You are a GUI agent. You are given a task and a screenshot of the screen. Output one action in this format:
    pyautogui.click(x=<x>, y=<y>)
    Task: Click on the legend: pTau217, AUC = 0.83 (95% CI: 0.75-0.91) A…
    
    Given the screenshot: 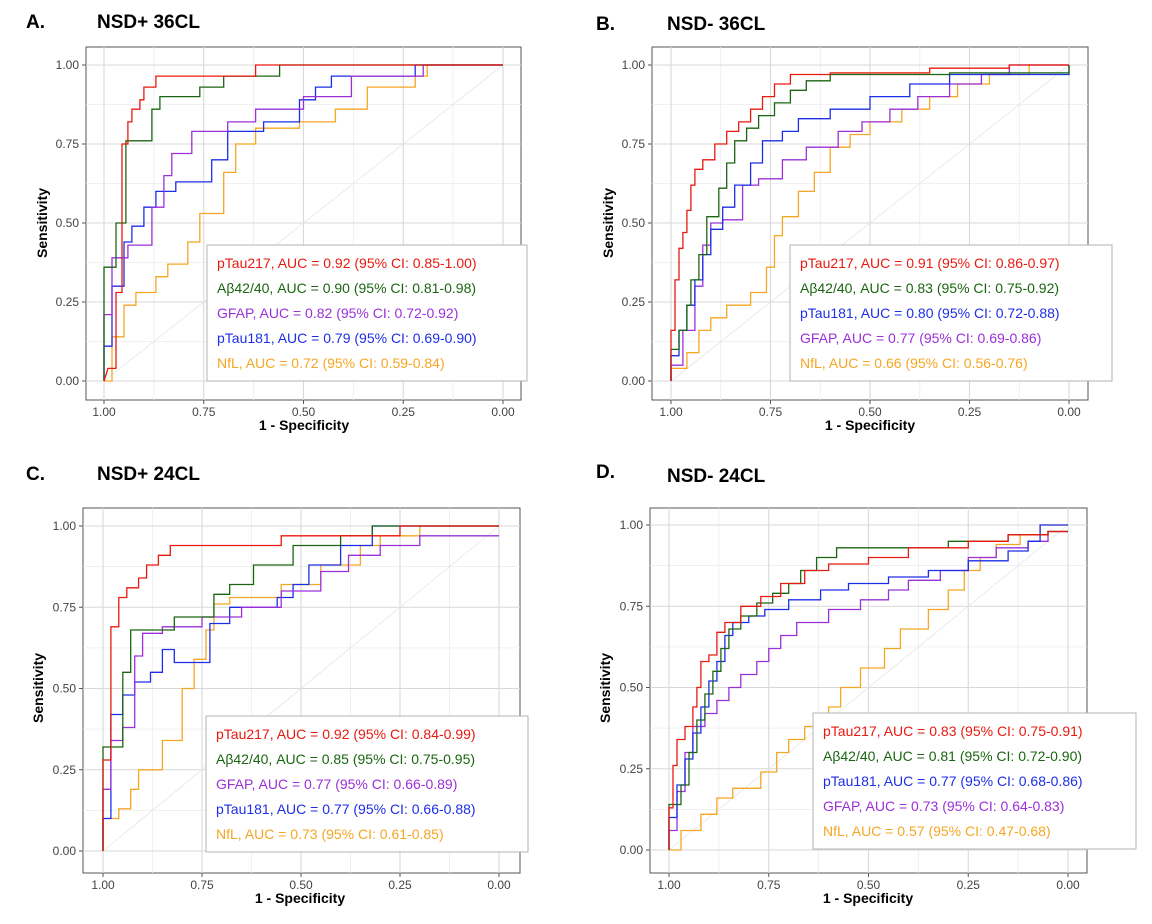 What is the action you would take?
    pyautogui.click(x=974, y=781)
    